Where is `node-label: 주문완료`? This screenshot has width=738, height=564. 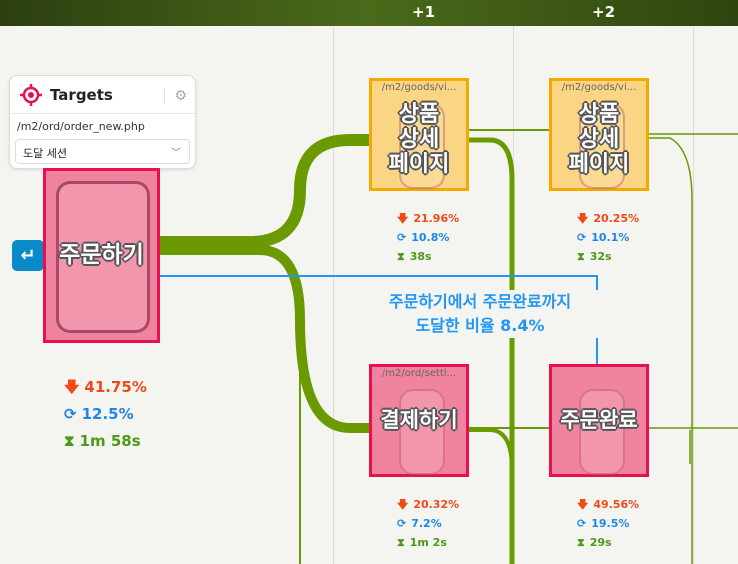 node-label: 주문완료 is located at coordinates (599, 420).